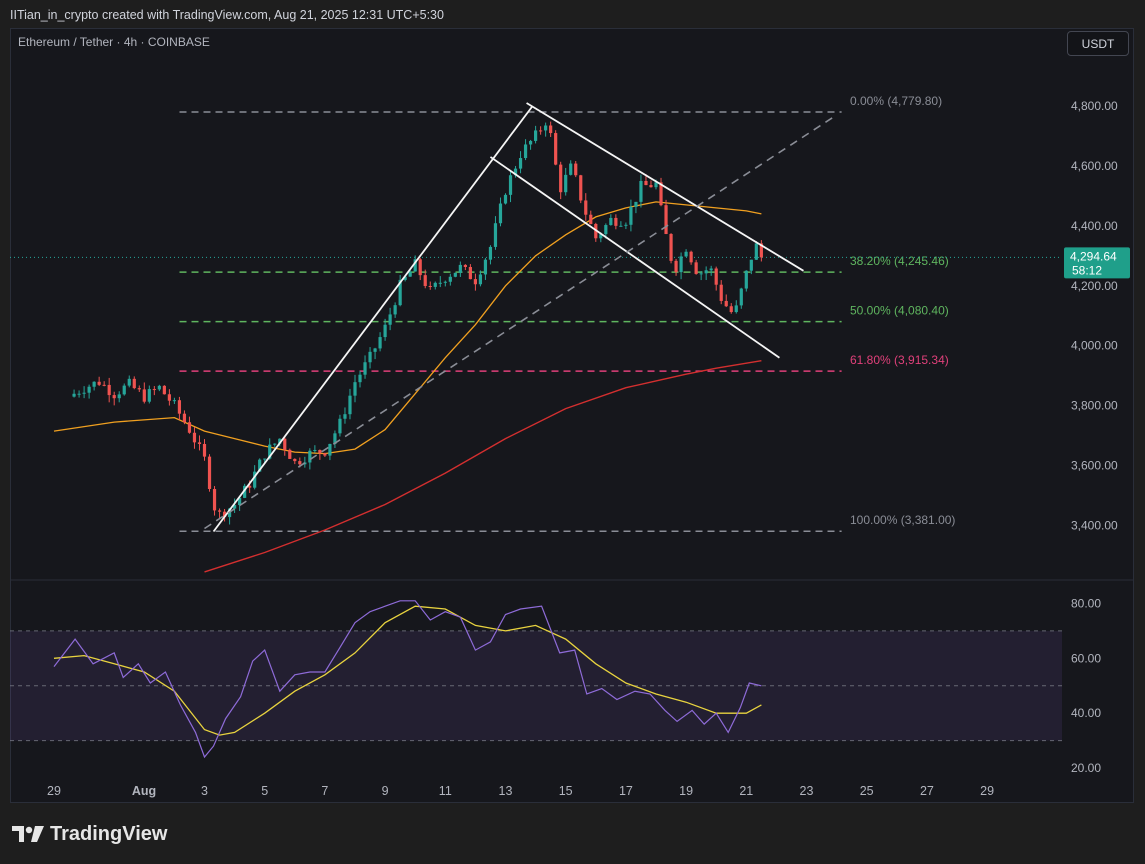 The image size is (1145, 864). I want to click on fib-level-label: 100.00% (3,381.00), so click(902, 520).